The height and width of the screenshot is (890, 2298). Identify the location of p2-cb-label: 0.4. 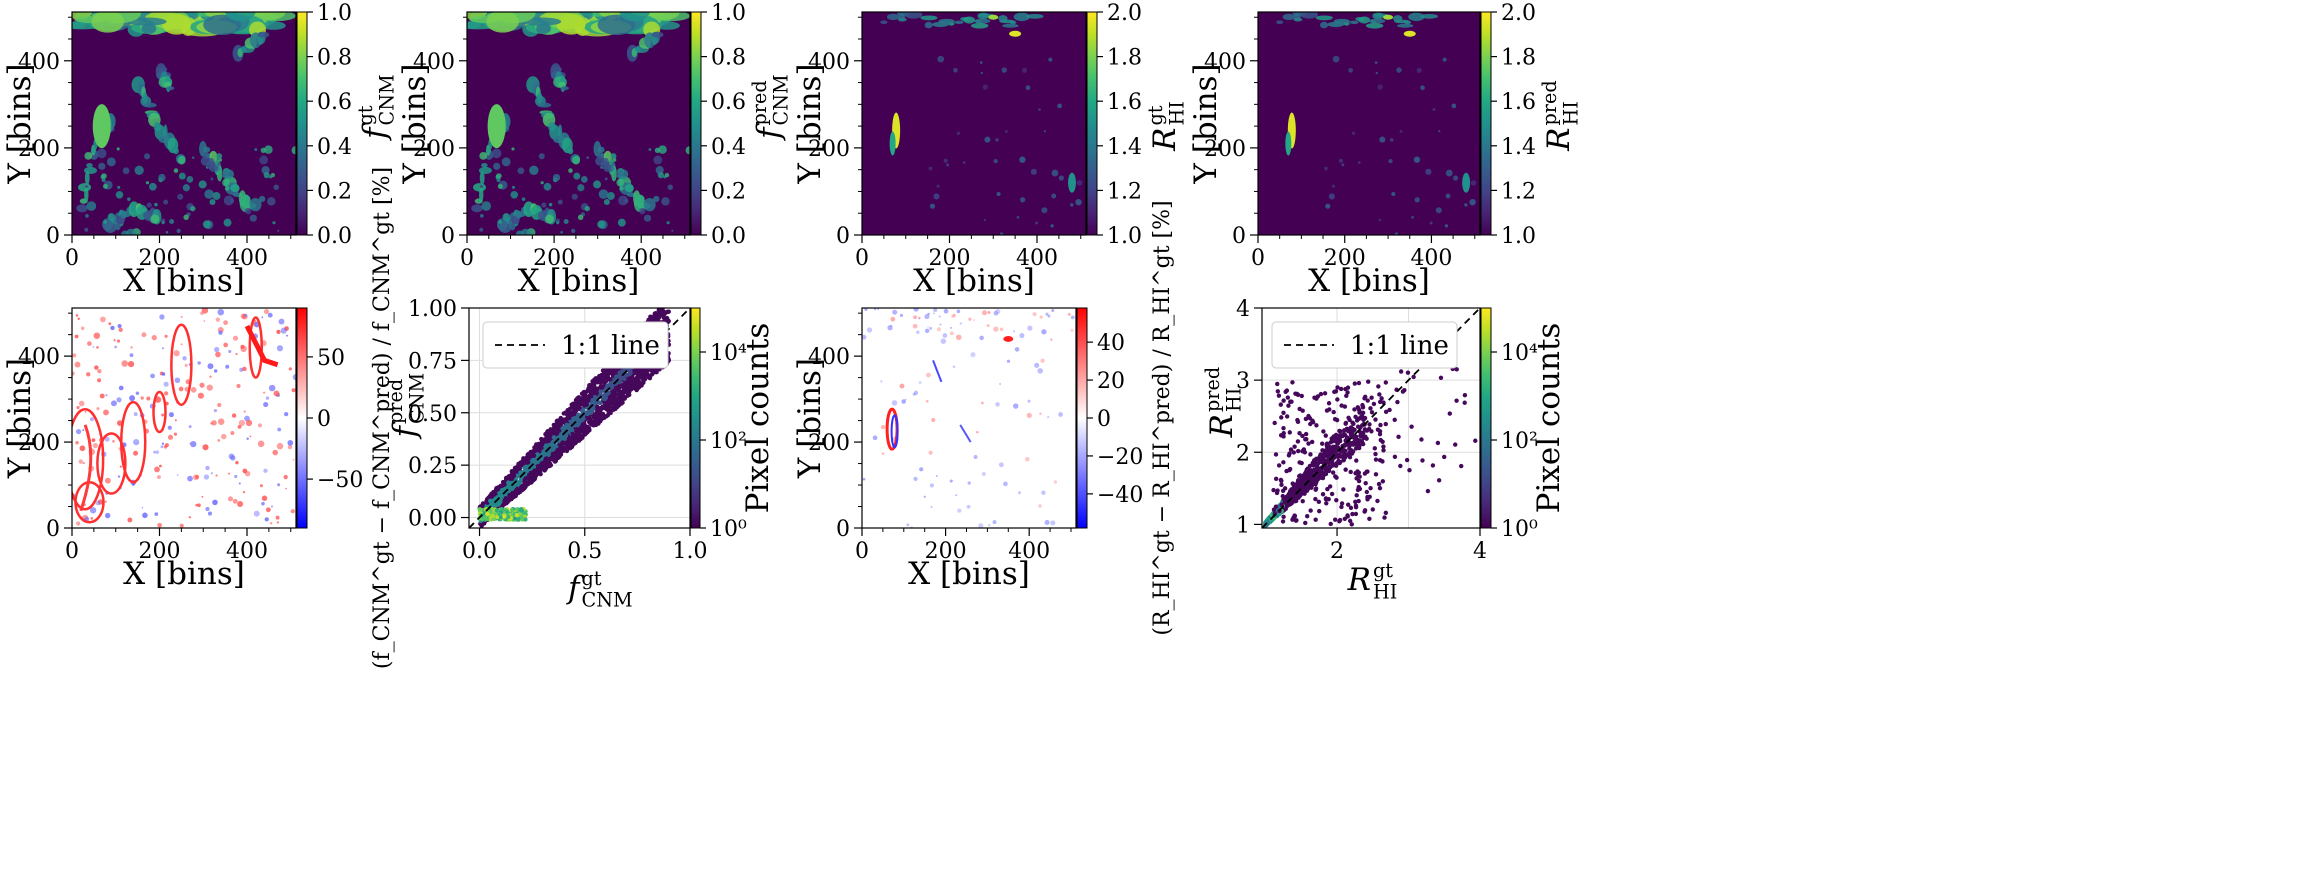
(728, 147).